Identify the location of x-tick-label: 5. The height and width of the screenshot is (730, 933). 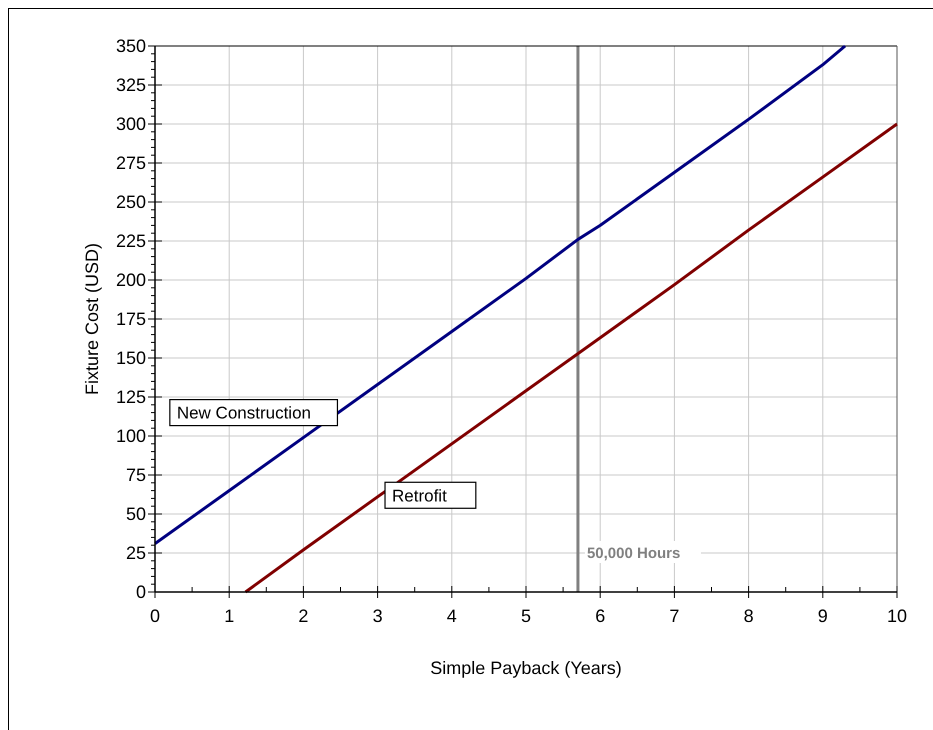
(526, 616).